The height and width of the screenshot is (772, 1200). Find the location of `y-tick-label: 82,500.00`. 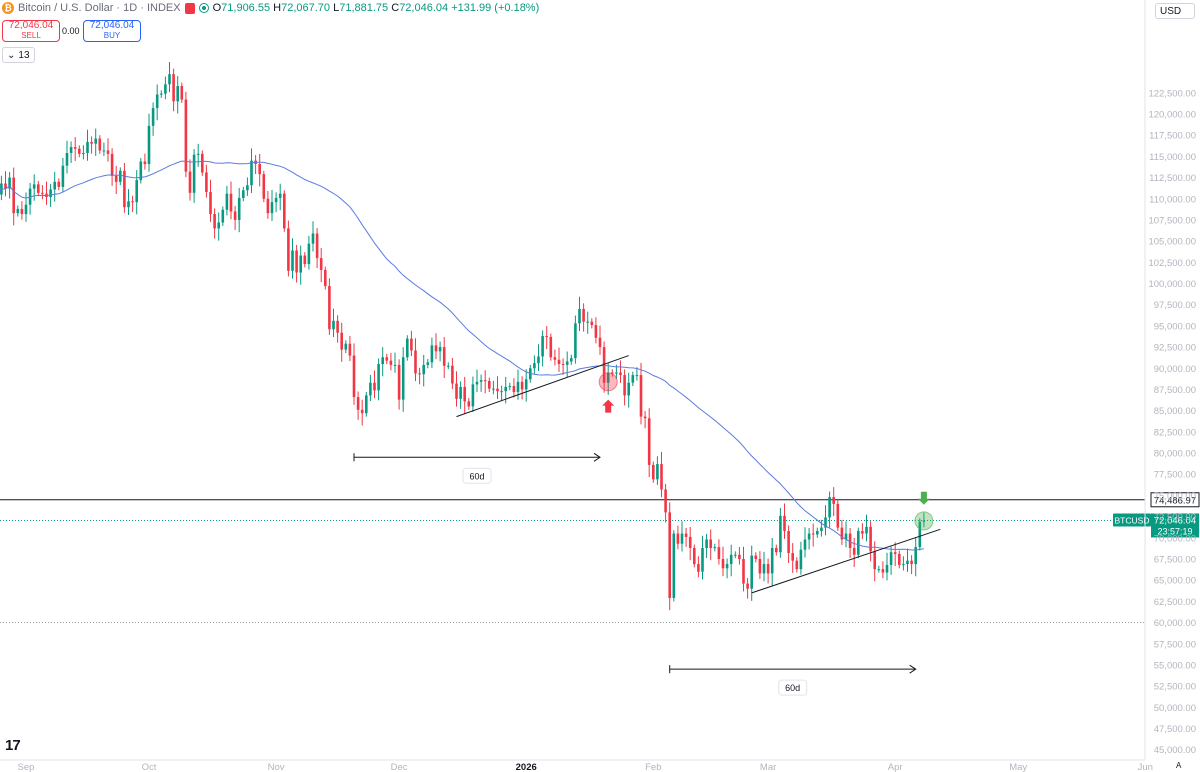

y-tick-label: 82,500.00 is located at coordinates (1175, 432).